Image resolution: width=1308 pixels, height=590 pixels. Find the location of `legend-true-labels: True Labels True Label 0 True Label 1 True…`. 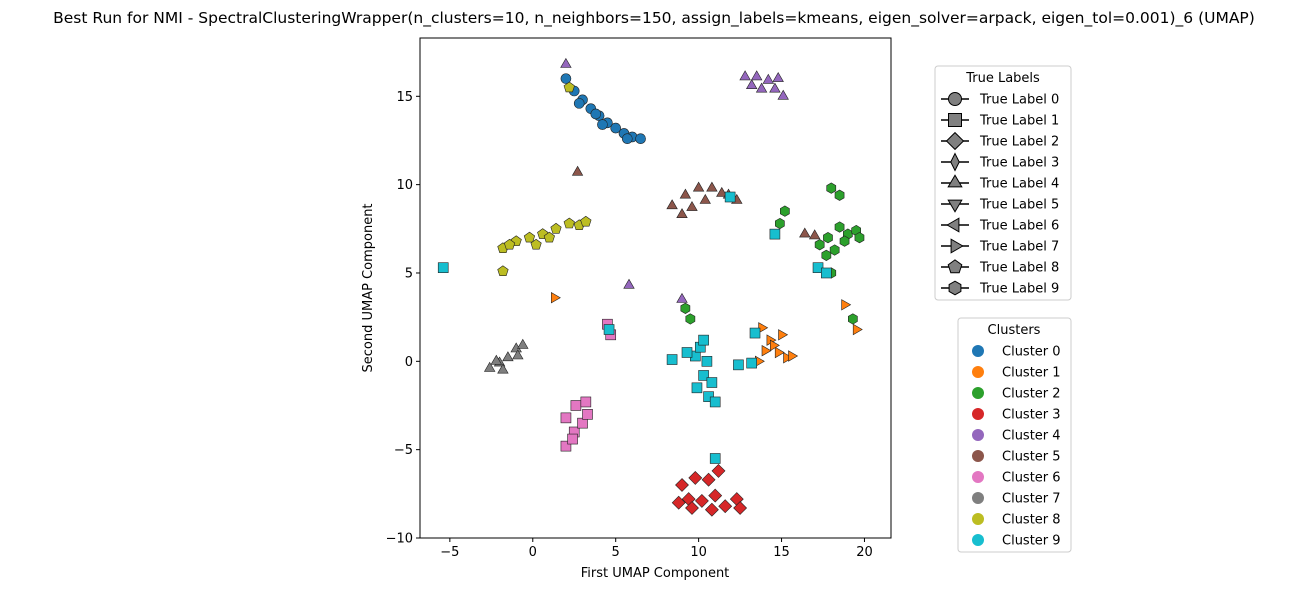

legend-true-labels: True Labels True Label 0 True Label 1 True… is located at coordinates (1003, 183).